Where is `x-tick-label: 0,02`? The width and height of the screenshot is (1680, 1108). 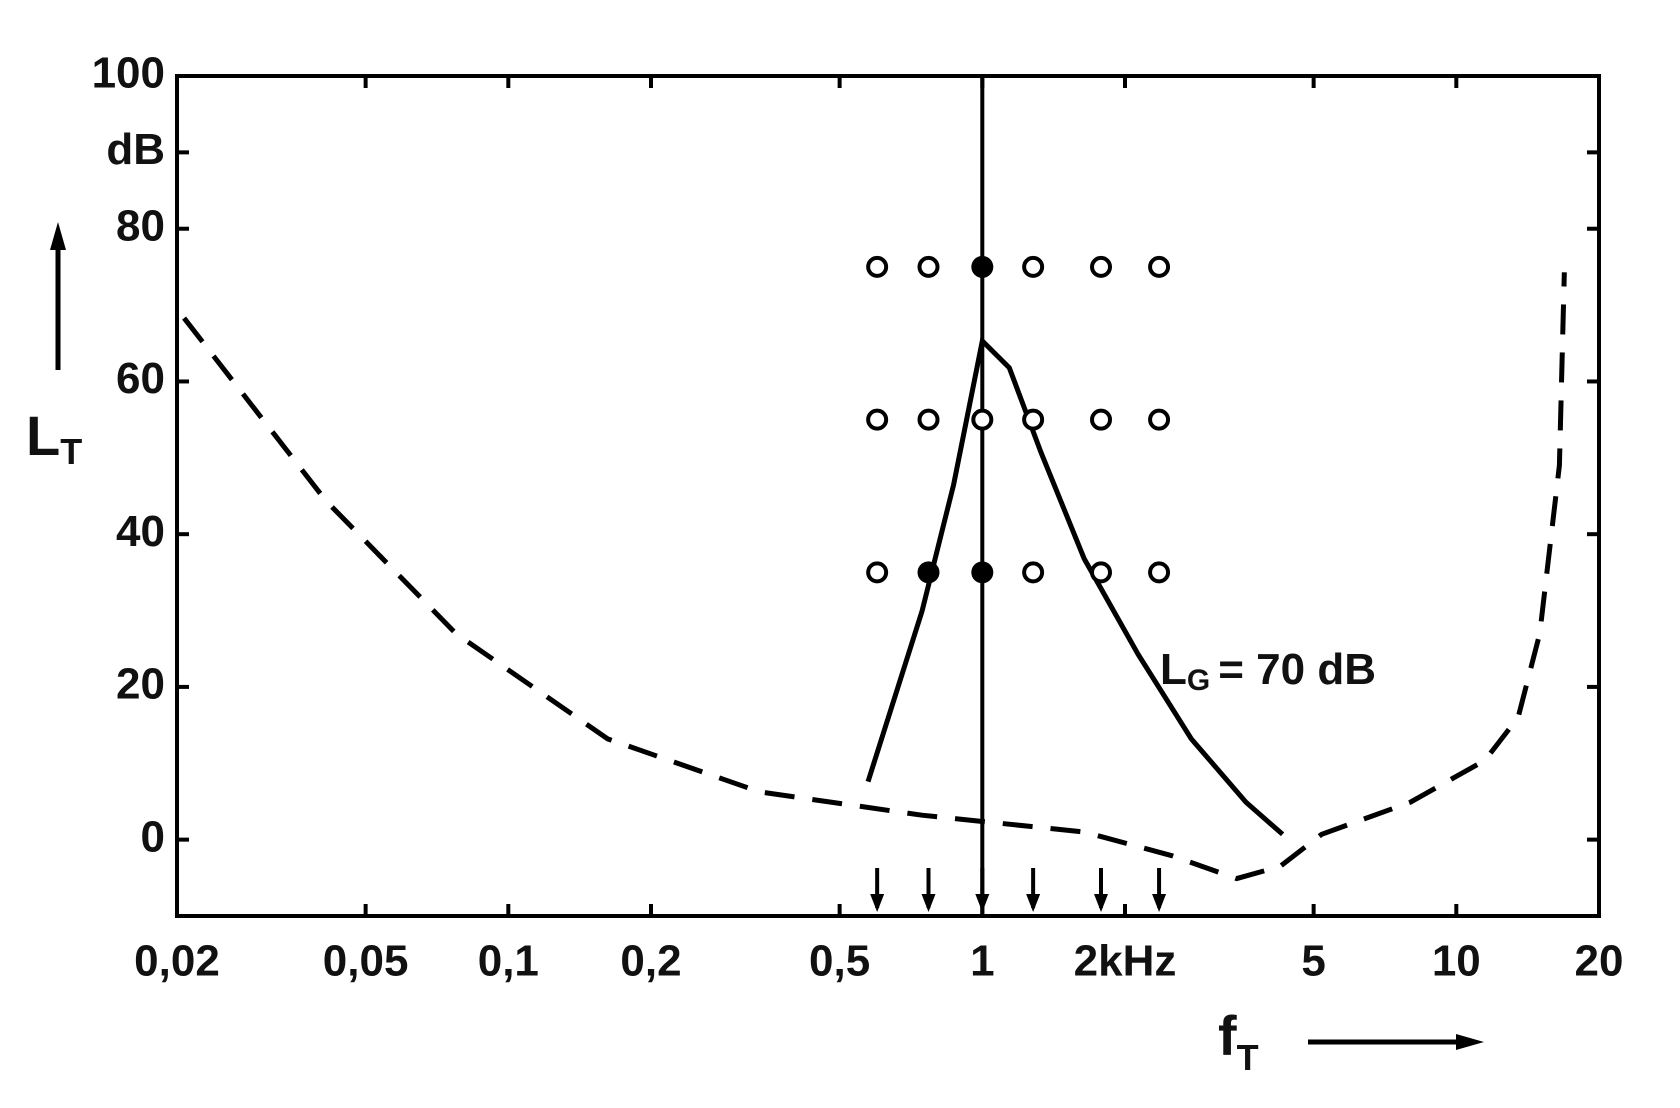 x-tick-label: 0,02 is located at coordinates (177, 961).